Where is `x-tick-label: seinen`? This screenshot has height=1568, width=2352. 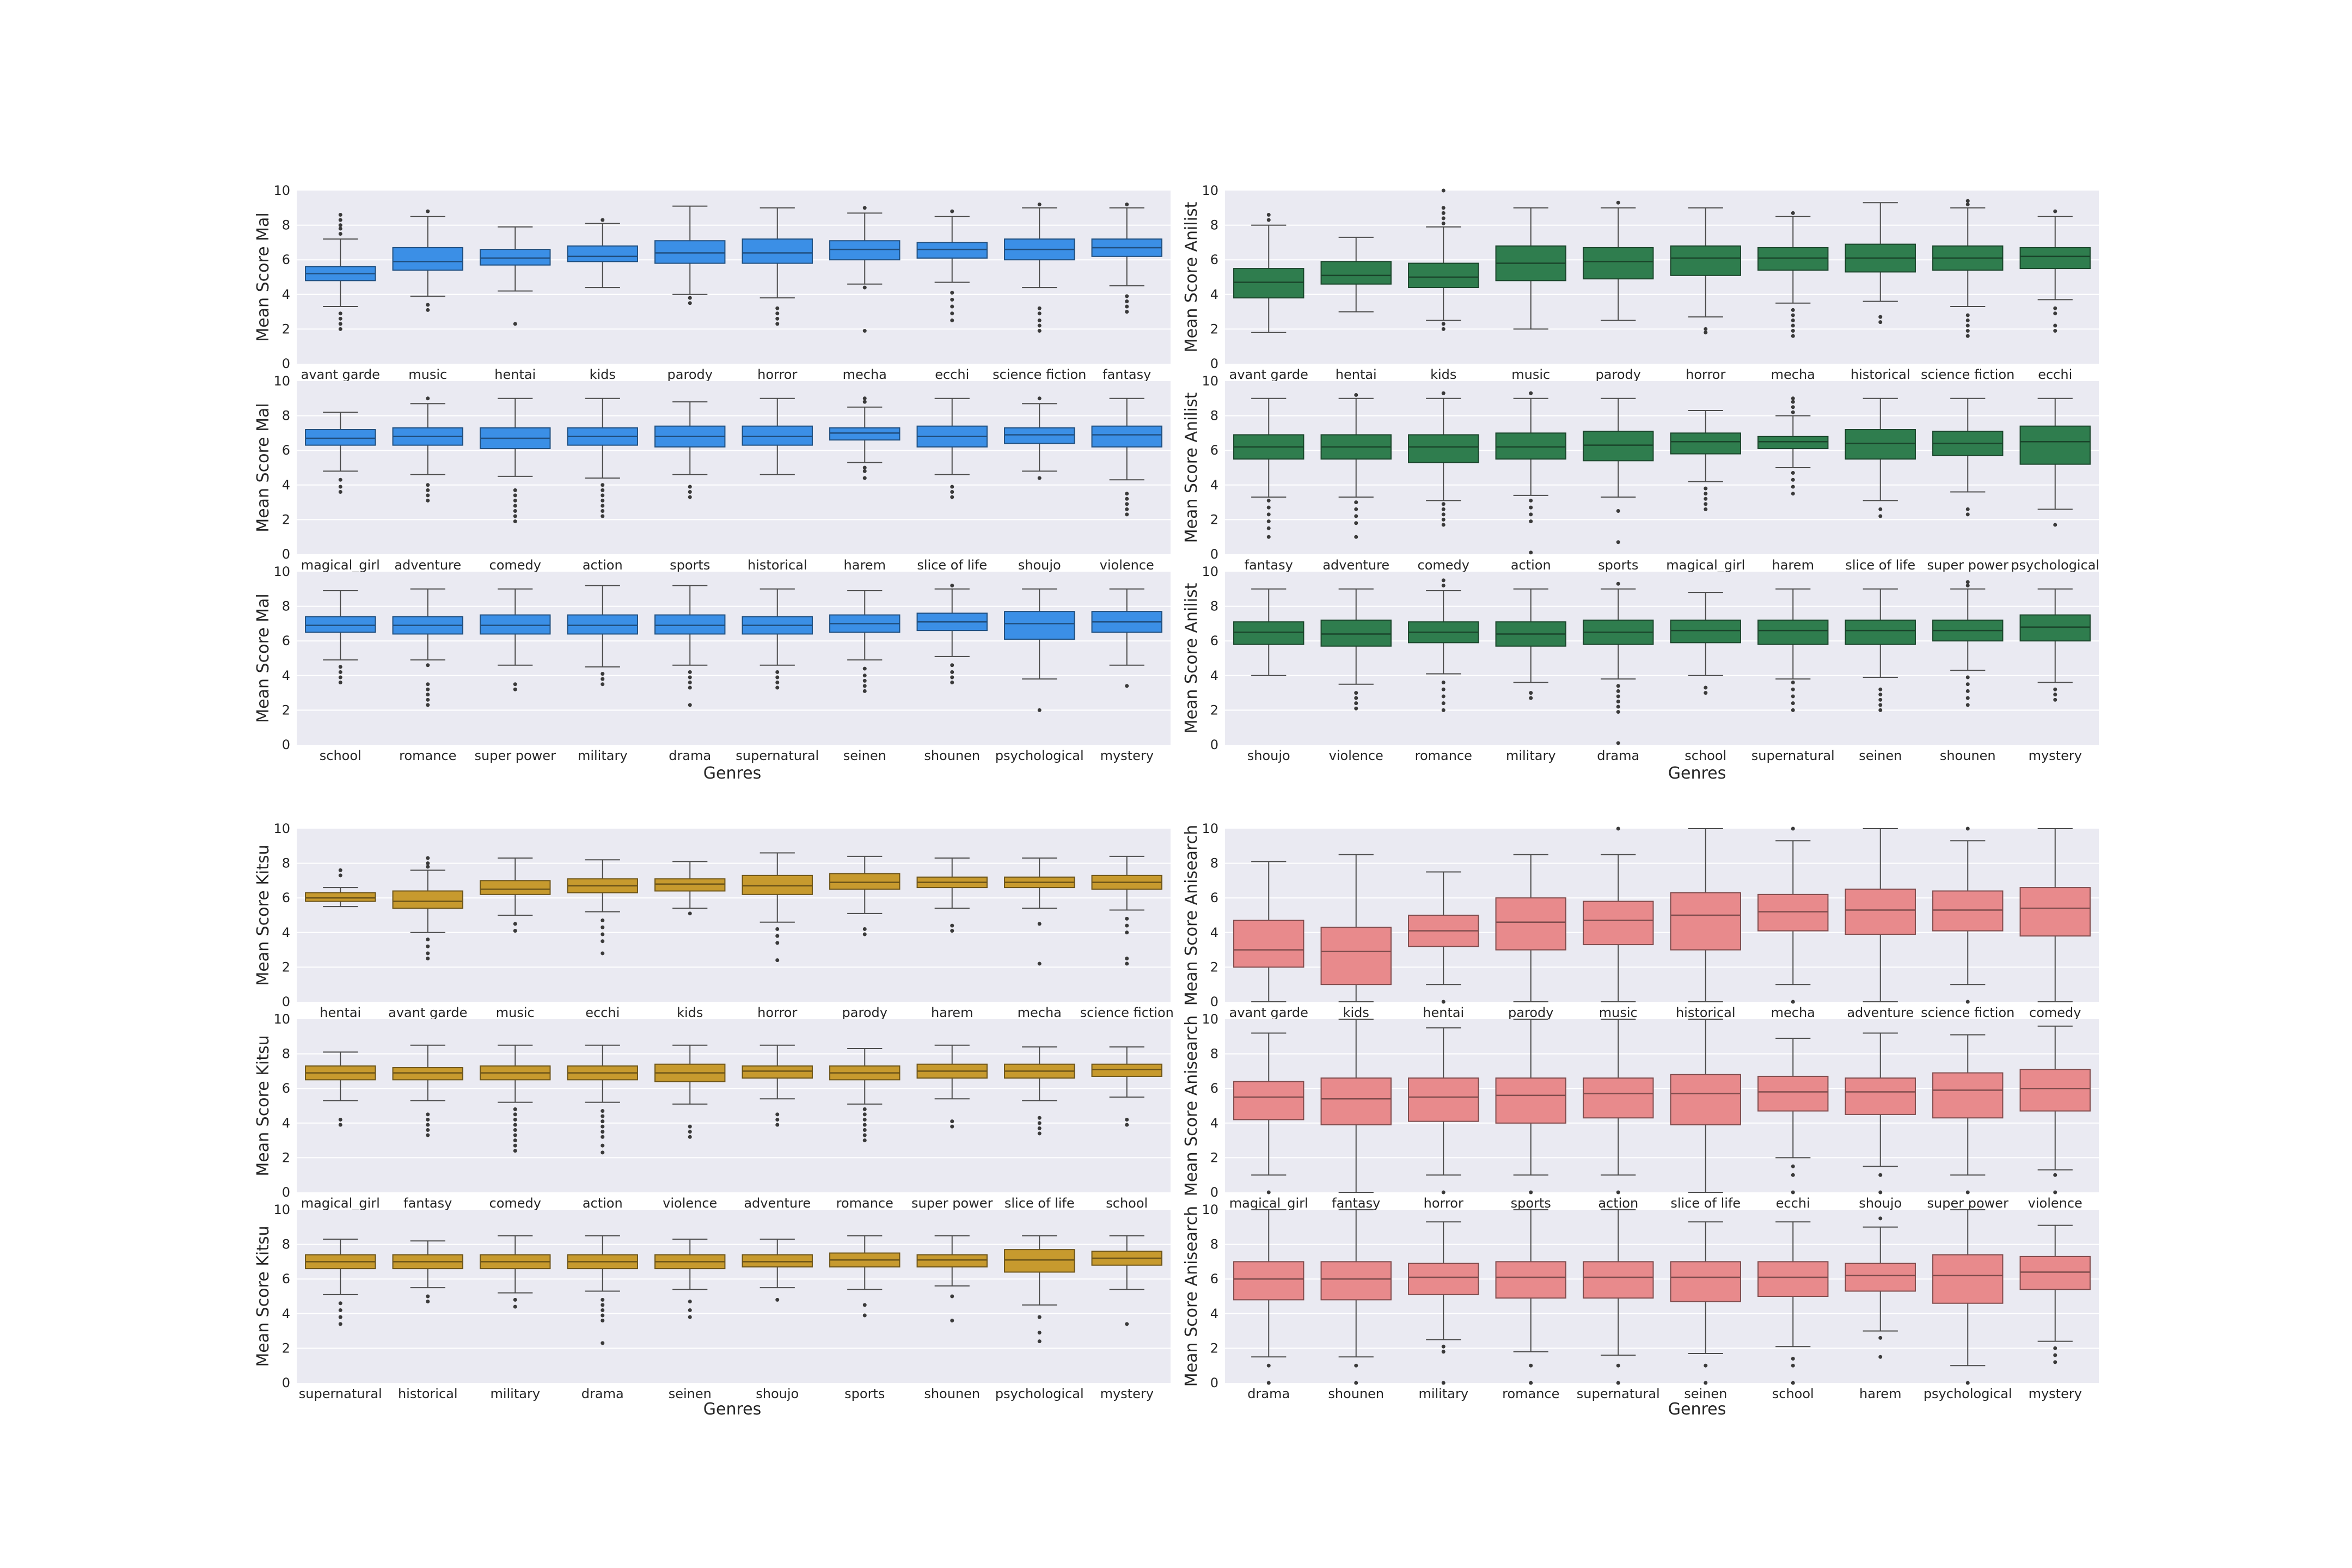
x-tick-label: seinen is located at coordinates (1705, 1393).